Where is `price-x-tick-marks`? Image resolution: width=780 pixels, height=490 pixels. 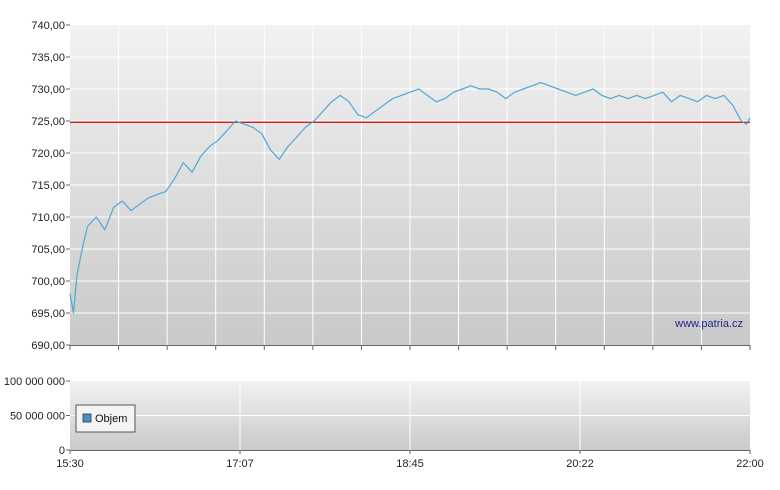 price-x-tick-marks is located at coordinates (410, 347).